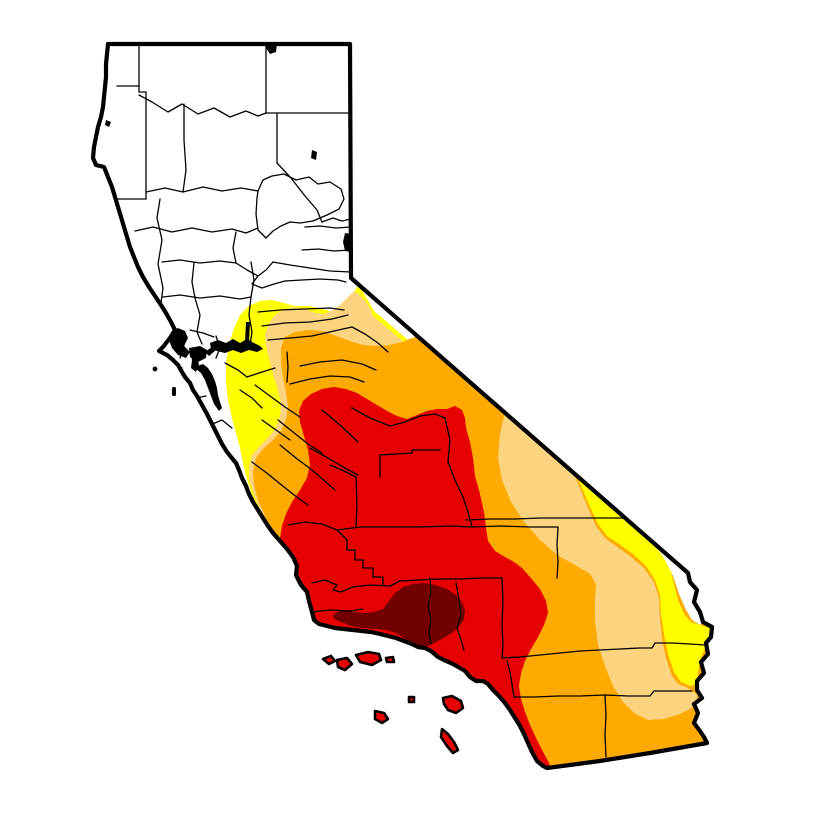 The image size is (816, 816). Describe the element at coordinates (198, 354) in the screenshot. I see `san-pablo-bay` at that location.